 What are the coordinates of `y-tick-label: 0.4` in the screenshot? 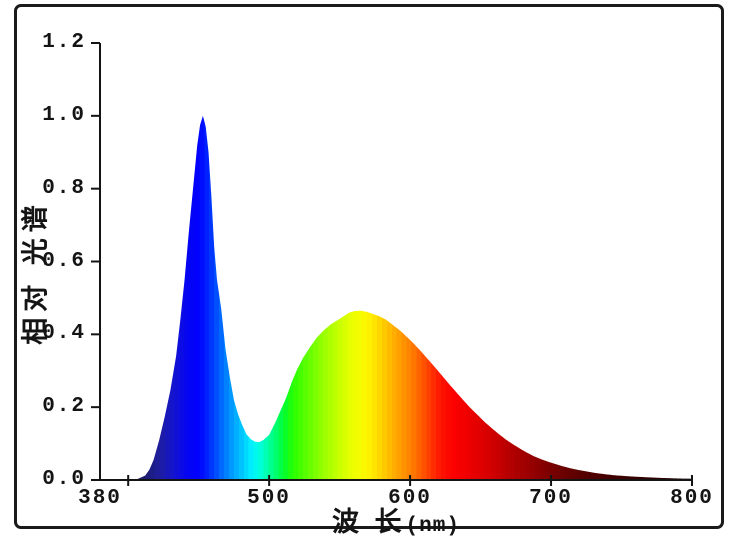 It's located at (64, 333).